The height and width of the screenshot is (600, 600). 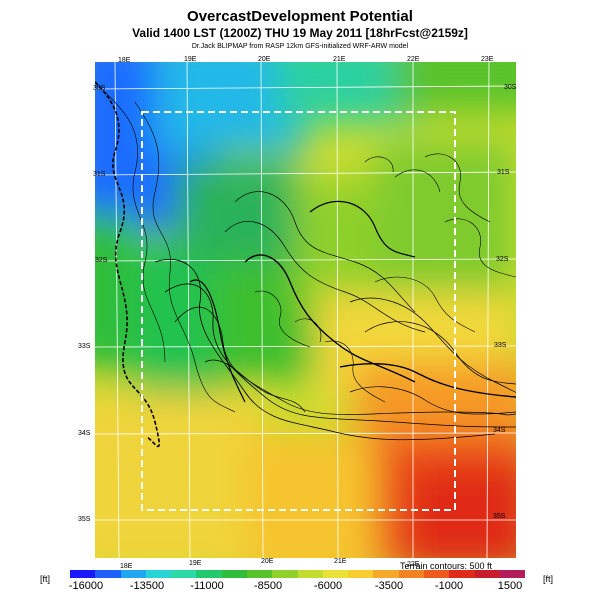 What do you see at coordinates (413, 564) in the screenshot?
I see `bottom-lon-label: 22E` at bounding box center [413, 564].